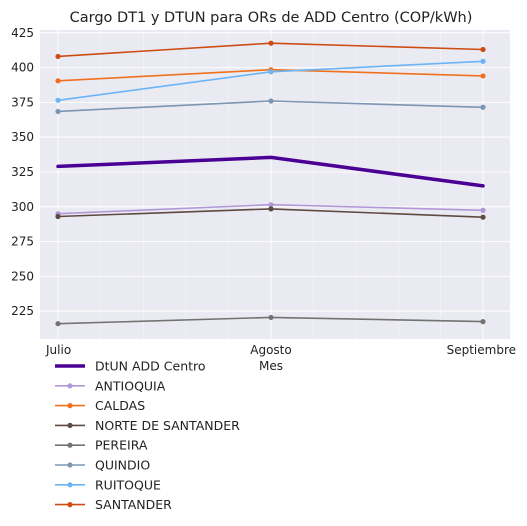  I want to click on y-tick-label: 250, so click(22, 276).